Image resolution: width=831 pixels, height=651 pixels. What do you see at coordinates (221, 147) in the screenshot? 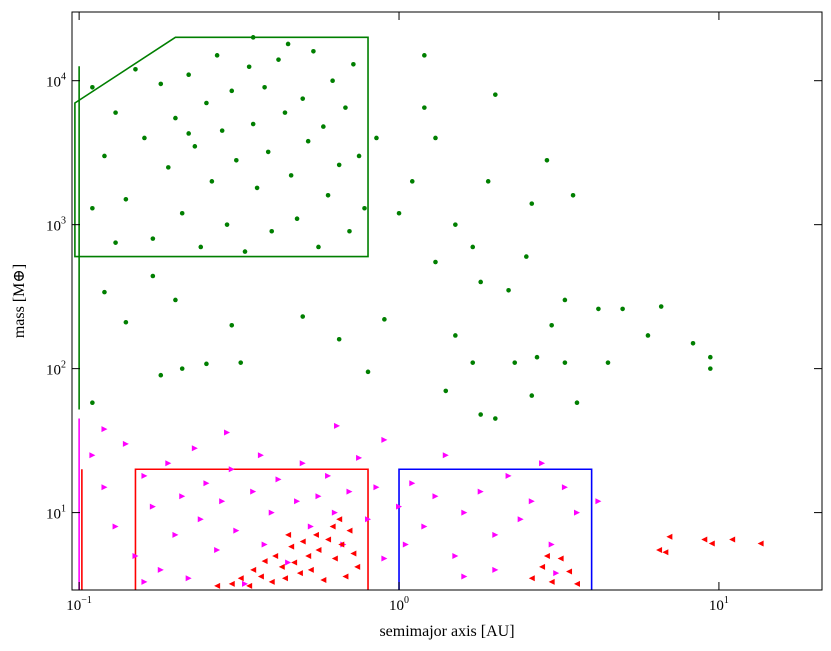
I see `region` at bounding box center [221, 147].